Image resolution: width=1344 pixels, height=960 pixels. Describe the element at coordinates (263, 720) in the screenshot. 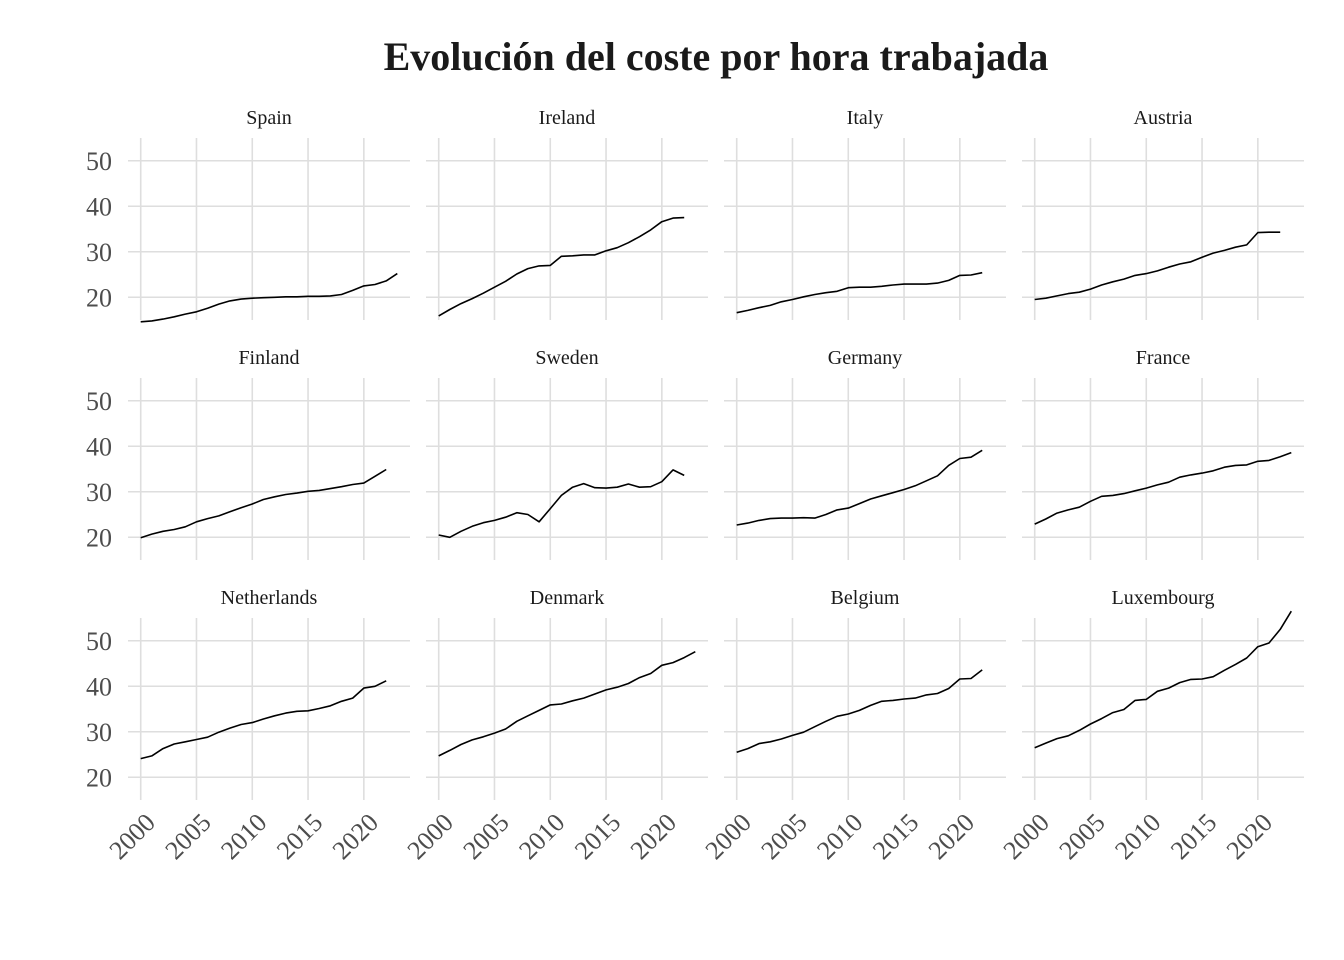

I see `series-line-netherlands` at that location.